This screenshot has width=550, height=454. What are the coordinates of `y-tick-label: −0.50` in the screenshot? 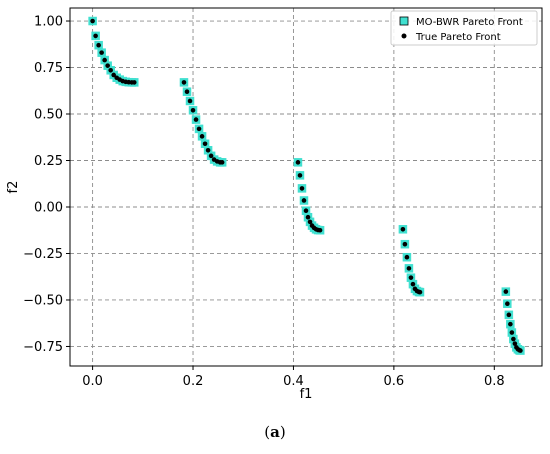 It's located at (43, 300).